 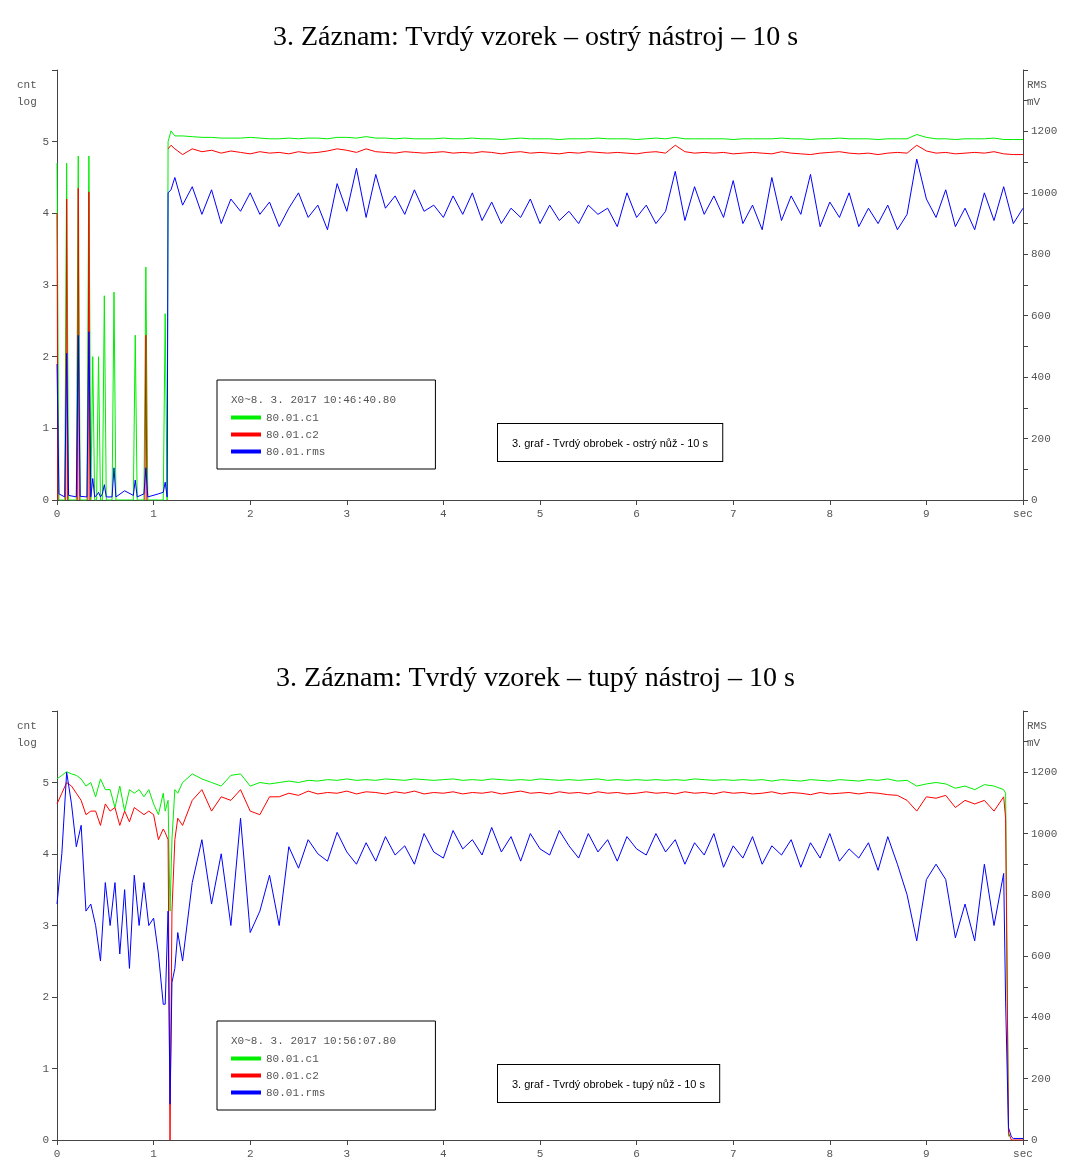 I want to click on annotation: 3. graf - Tvrdý obrobek - tupý nůž - 10 s, so click(x=609, y=1083).